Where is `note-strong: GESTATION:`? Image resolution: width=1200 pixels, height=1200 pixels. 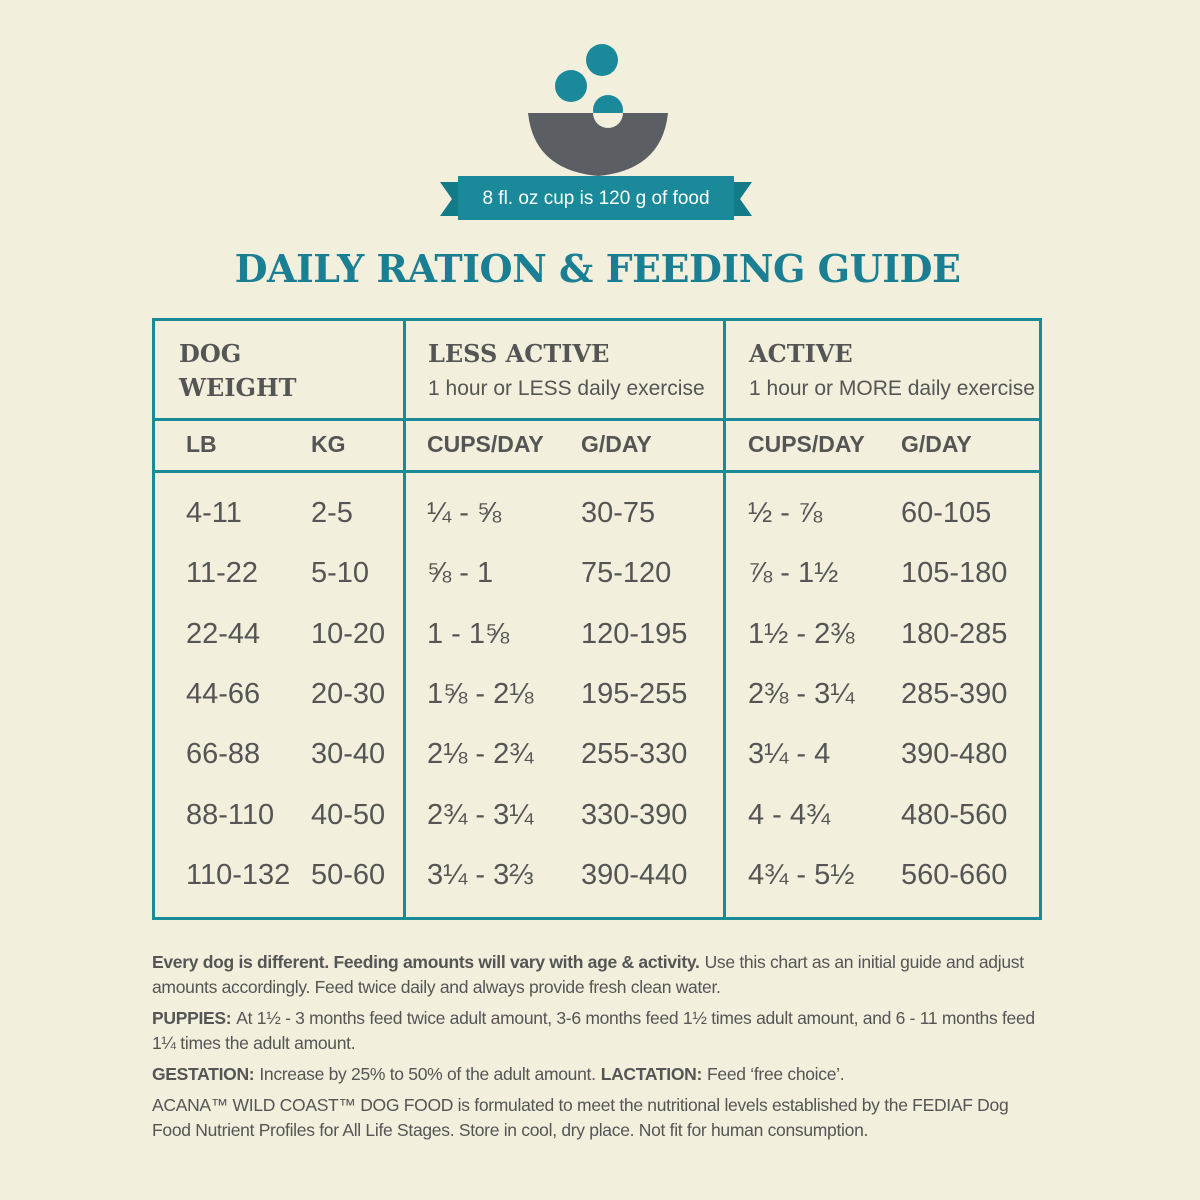 note-strong: GESTATION: is located at coordinates (203, 1074).